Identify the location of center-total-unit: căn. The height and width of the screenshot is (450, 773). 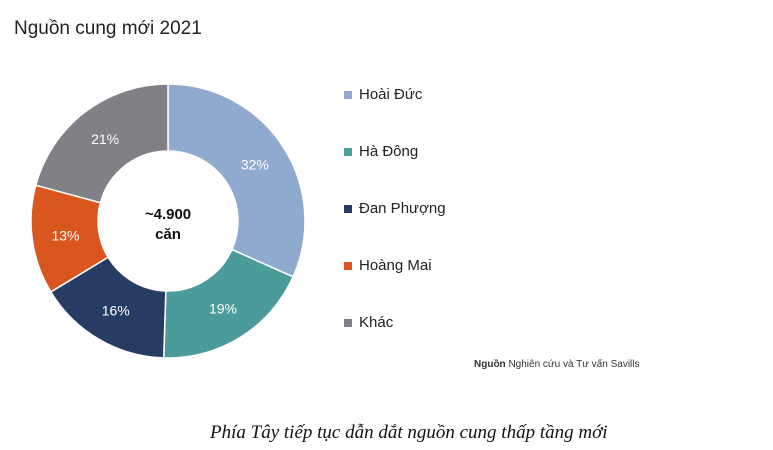
(168, 234).